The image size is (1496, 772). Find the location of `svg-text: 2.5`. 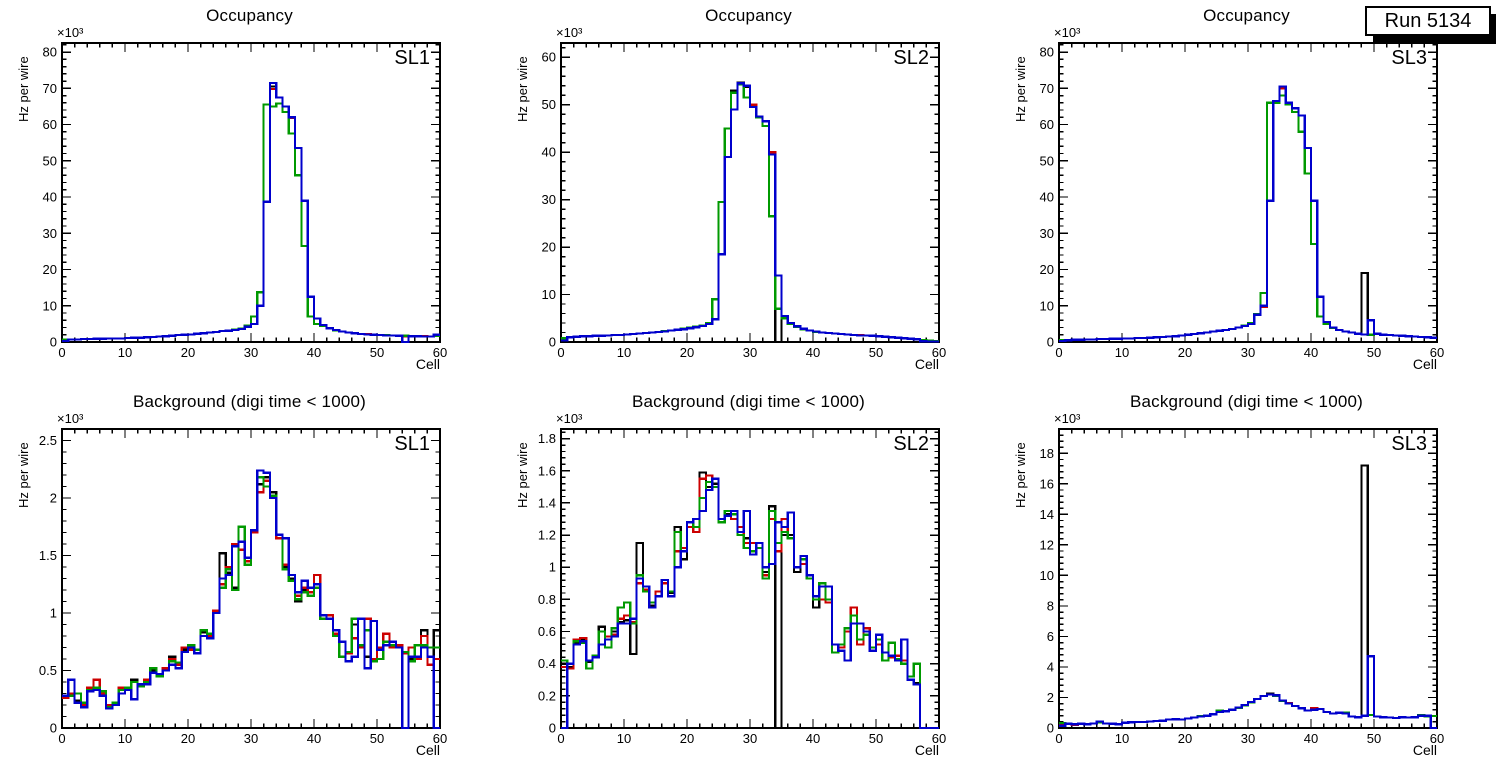

svg-text: 2.5 is located at coordinates (48, 440).